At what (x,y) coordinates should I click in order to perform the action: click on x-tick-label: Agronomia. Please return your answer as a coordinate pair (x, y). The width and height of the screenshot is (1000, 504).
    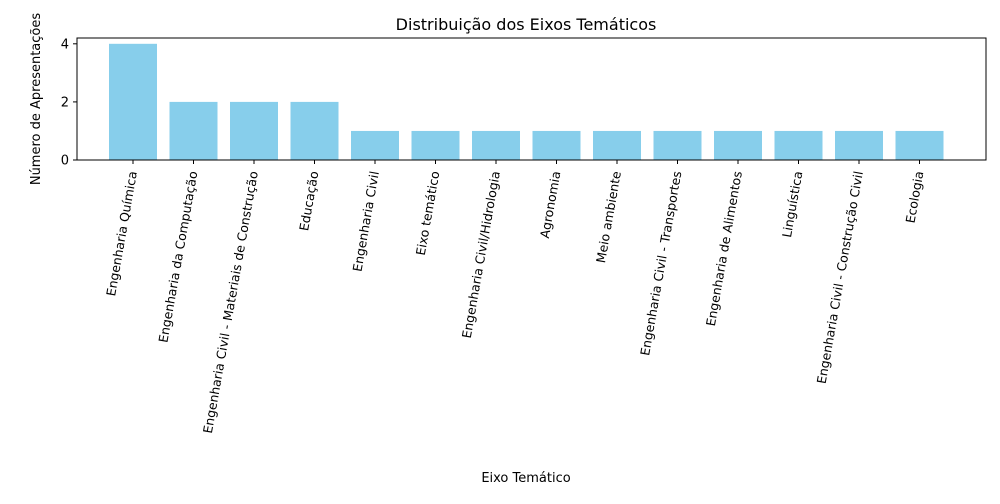
    Looking at the image, I should click on (550, 204).